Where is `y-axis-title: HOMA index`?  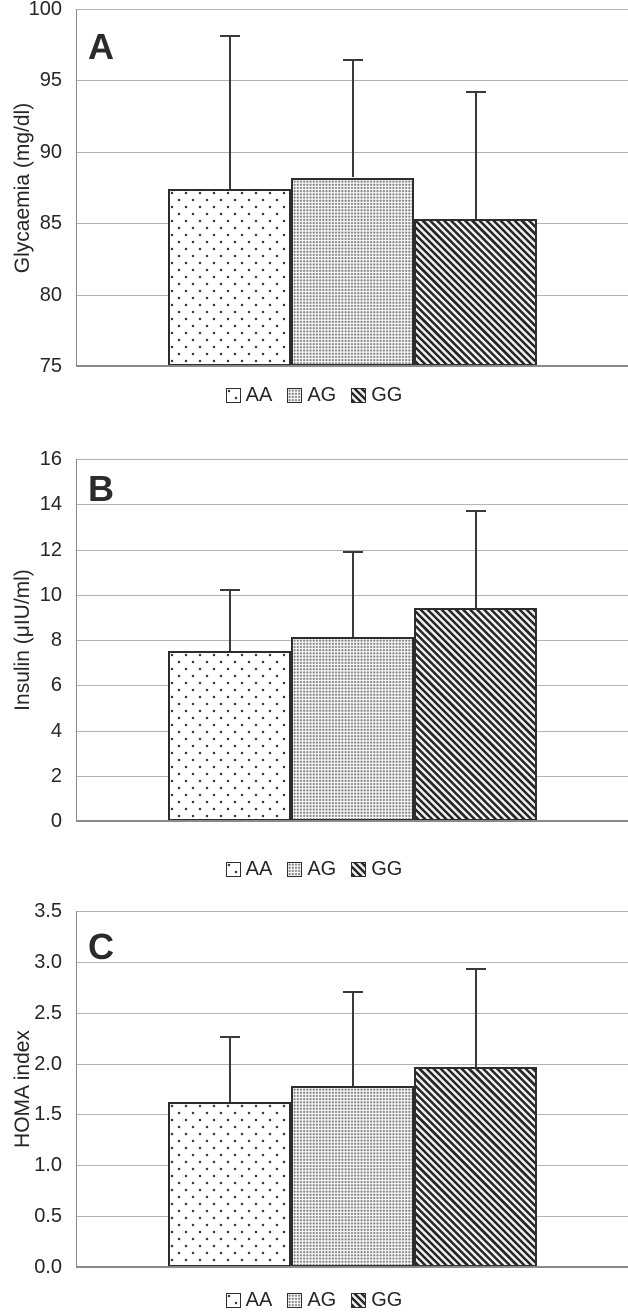 y-axis-title: HOMA index is located at coordinates (22, 1089).